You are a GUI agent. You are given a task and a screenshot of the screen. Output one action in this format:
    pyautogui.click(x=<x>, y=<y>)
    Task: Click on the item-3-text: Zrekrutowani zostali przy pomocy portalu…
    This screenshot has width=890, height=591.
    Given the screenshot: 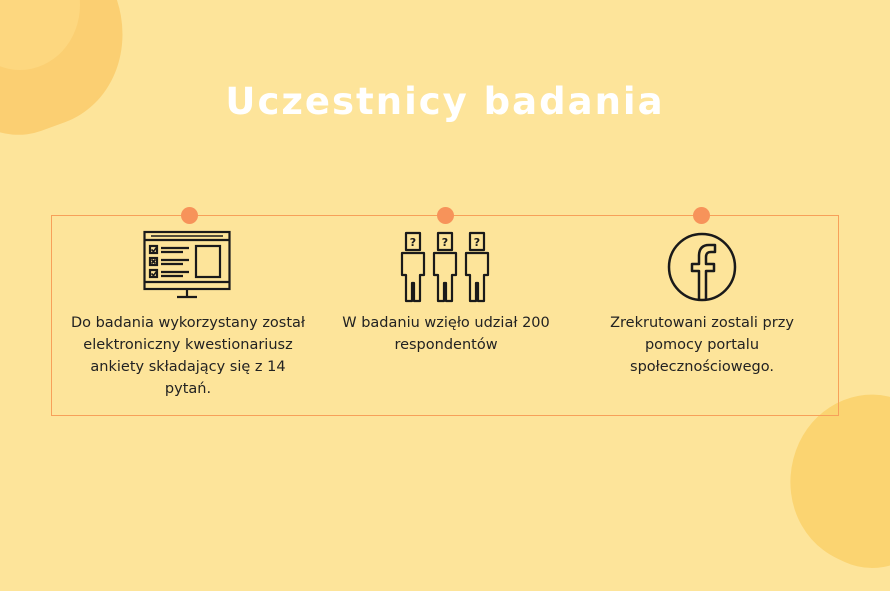 What is the action you would take?
    pyautogui.click(x=702, y=345)
    